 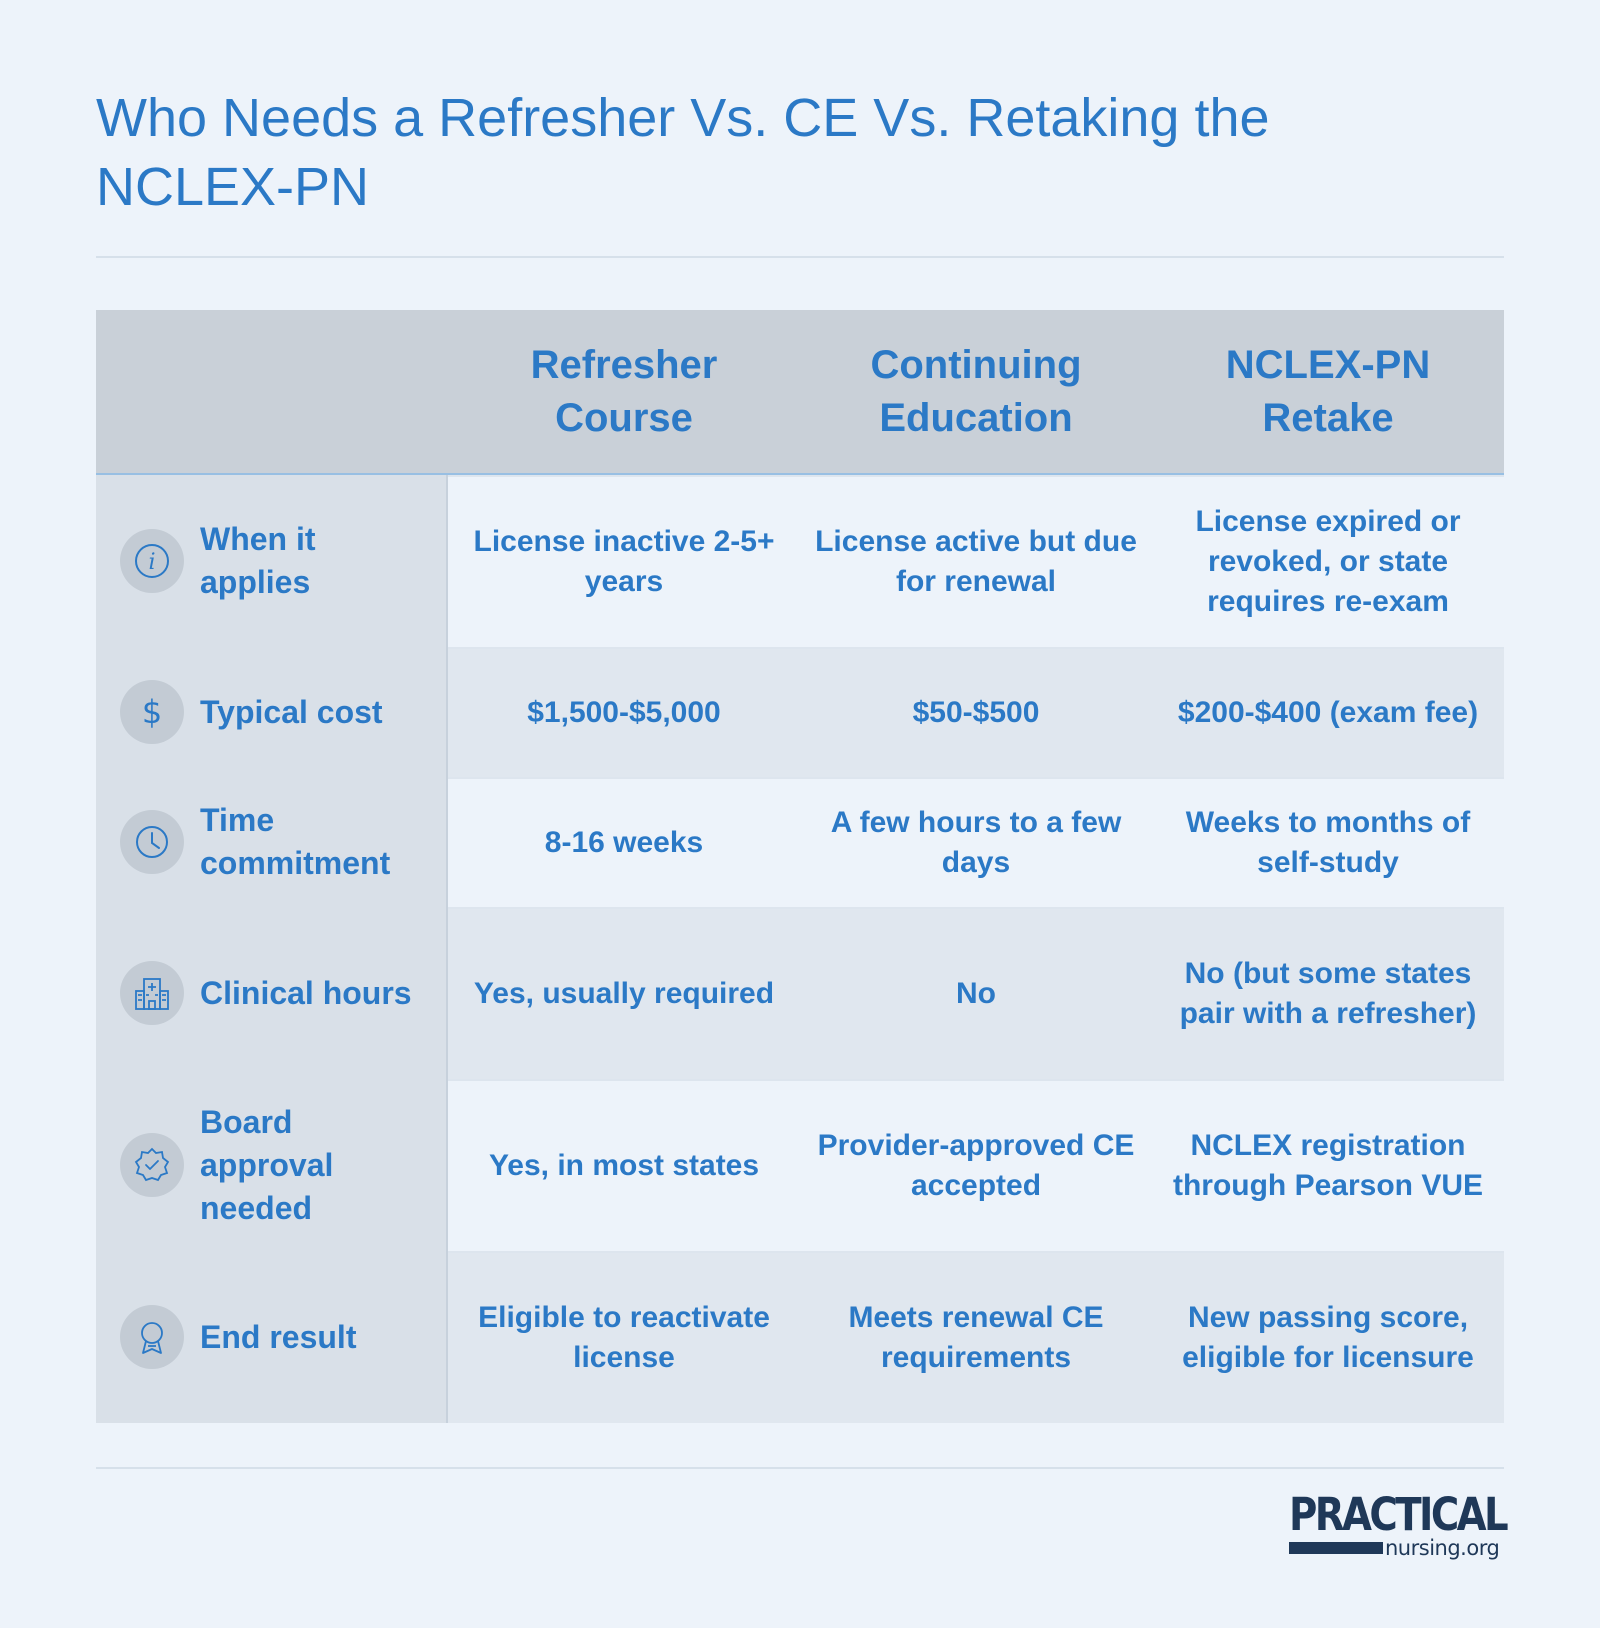 What do you see at coordinates (1442, 1548) in the screenshot?
I see `logo-sub-text: nursing.org` at bounding box center [1442, 1548].